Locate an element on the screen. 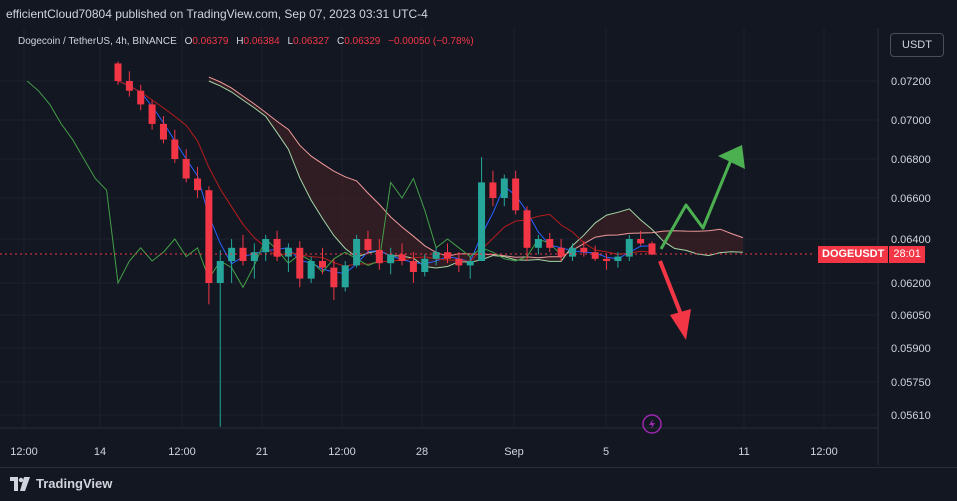  time-tick-label: 11 is located at coordinates (743, 452).